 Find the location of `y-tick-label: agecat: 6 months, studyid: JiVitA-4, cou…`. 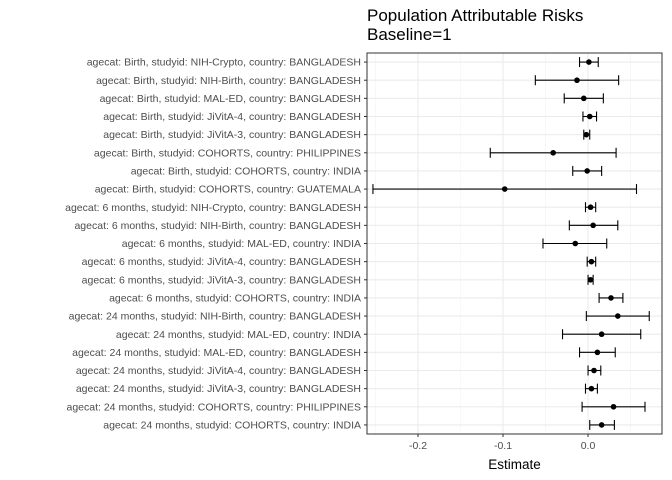

y-tick-label: agecat: 6 months, studyid: JiVitA-4, cou… is located at coordinates (221, 262).